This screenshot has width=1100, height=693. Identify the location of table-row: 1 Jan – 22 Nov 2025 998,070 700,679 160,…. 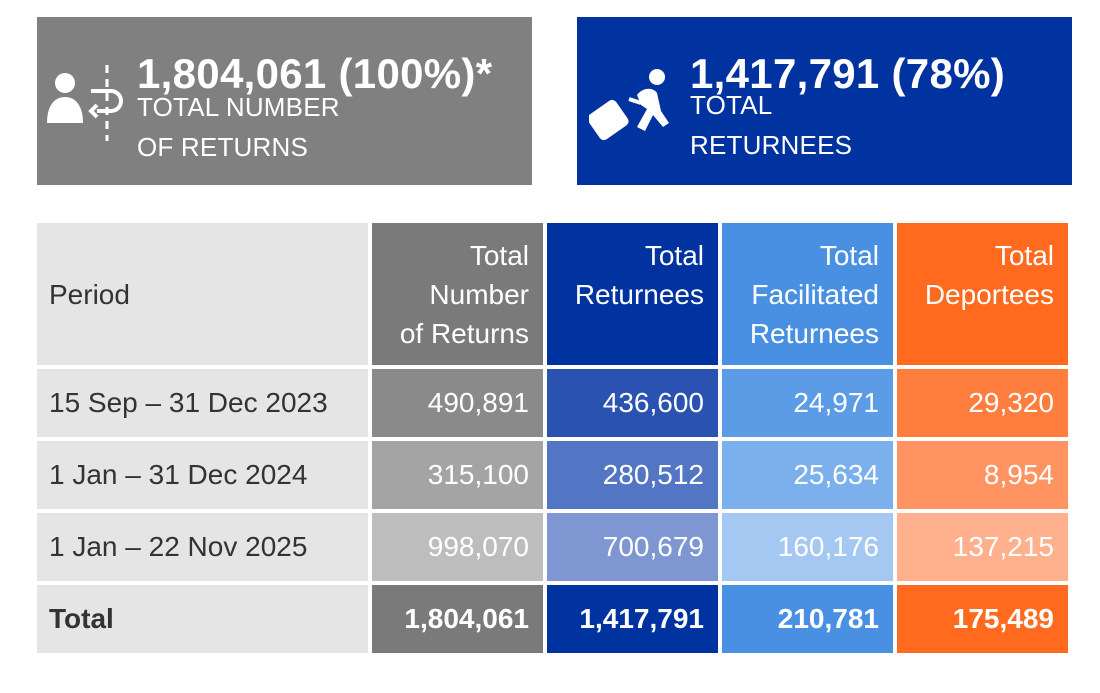
(552, 547).